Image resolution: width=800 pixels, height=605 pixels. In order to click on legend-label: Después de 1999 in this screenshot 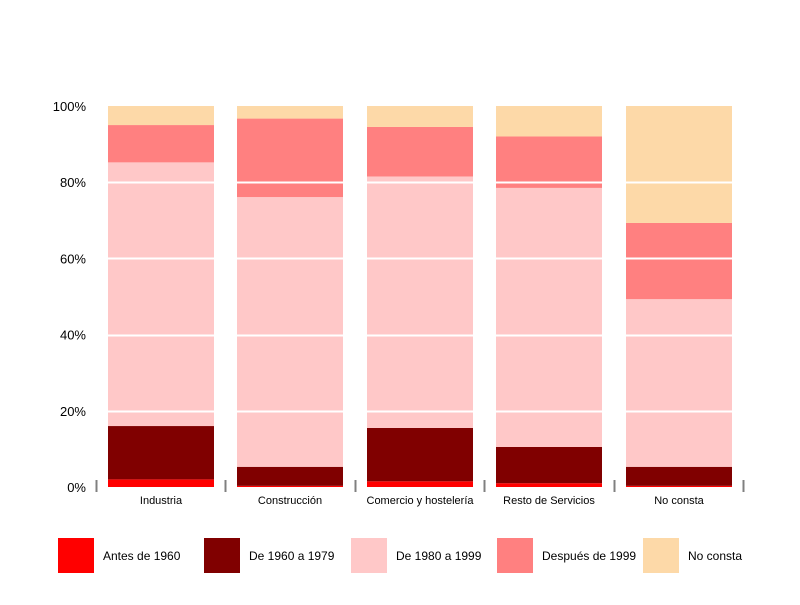, I will do `click(589, 556)`.